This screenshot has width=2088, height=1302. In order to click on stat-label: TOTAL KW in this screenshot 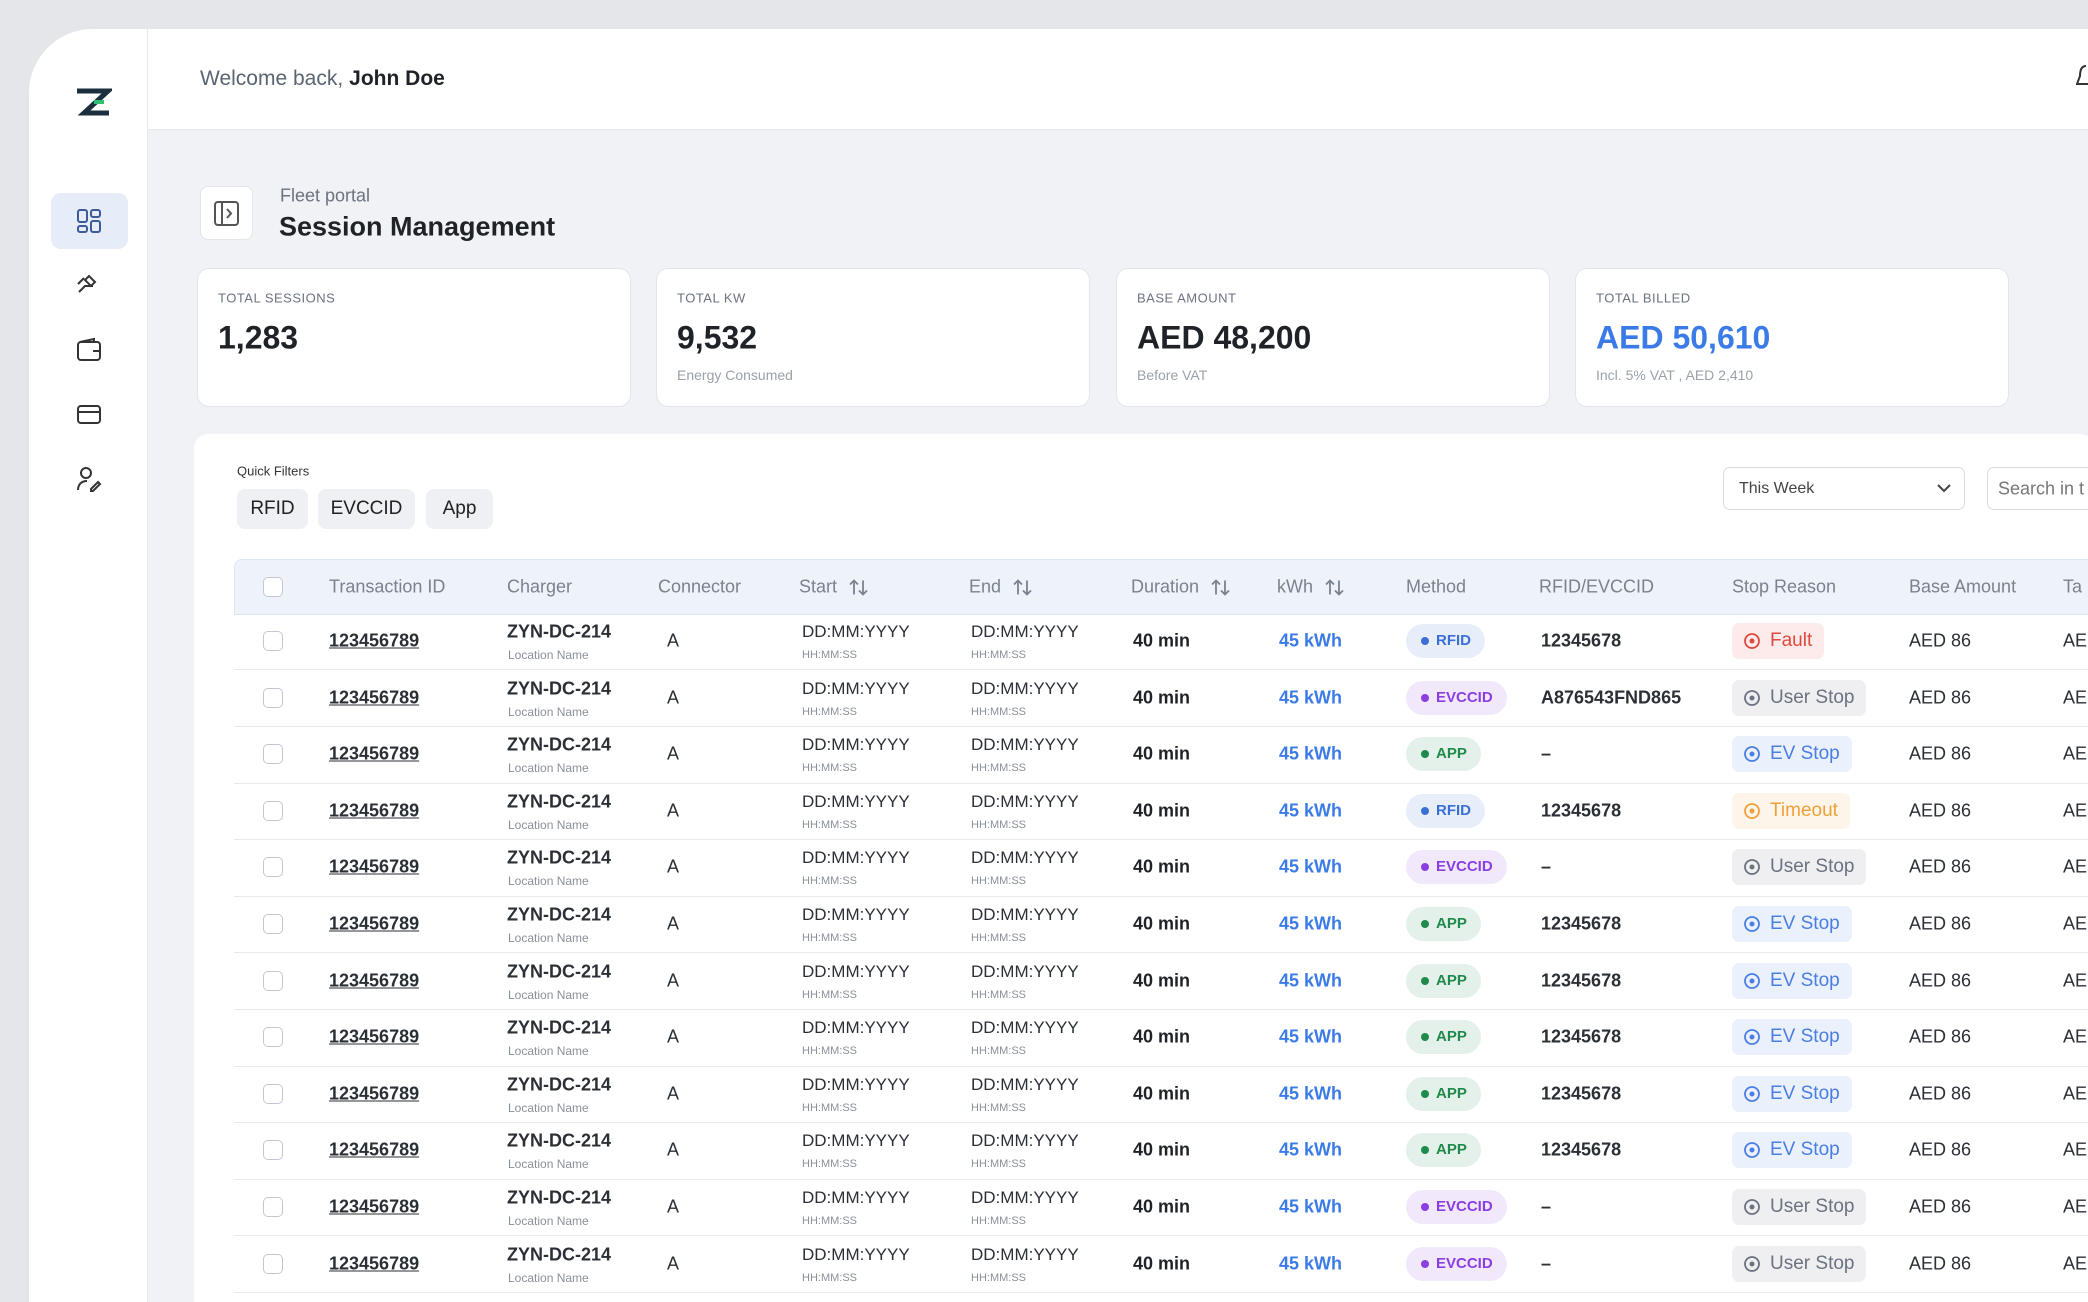, I will do `click(711, 298)`.